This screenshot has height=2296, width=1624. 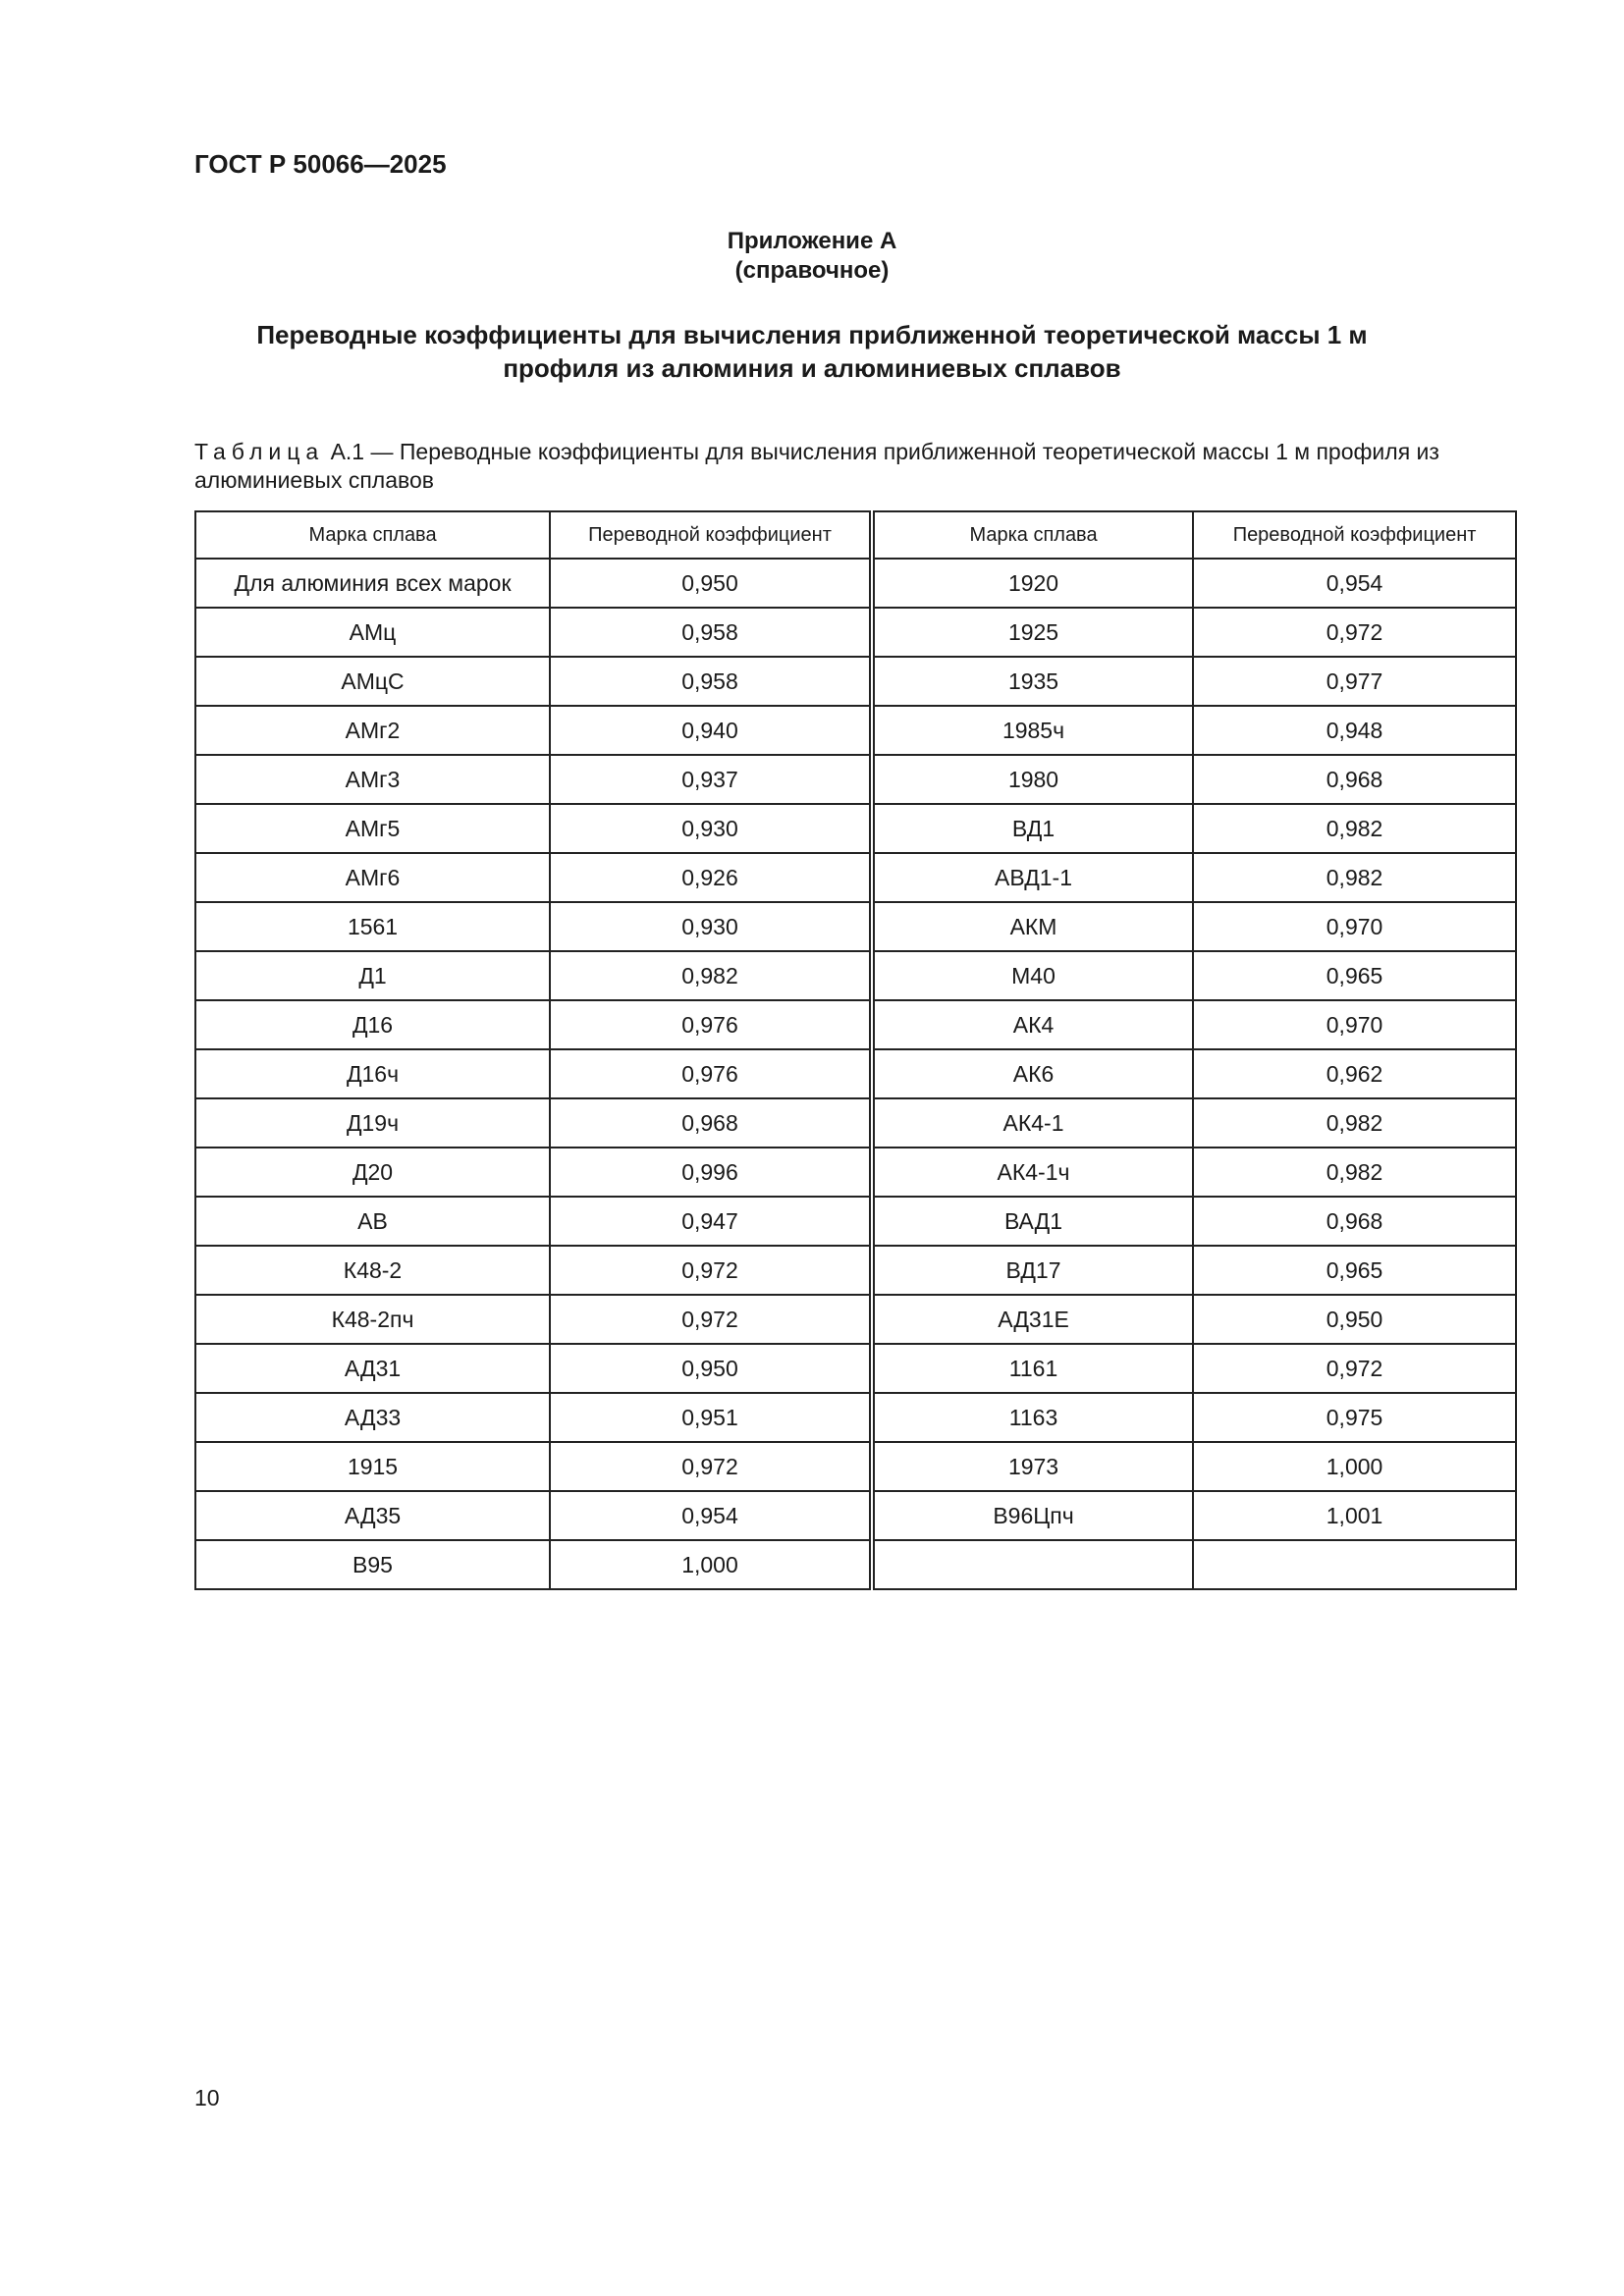 What do you see at coordinates (855, 632) in the screenshot?
I see `table-row: АМц 0,958 1925 0,972` at bounding box center [855, 632].